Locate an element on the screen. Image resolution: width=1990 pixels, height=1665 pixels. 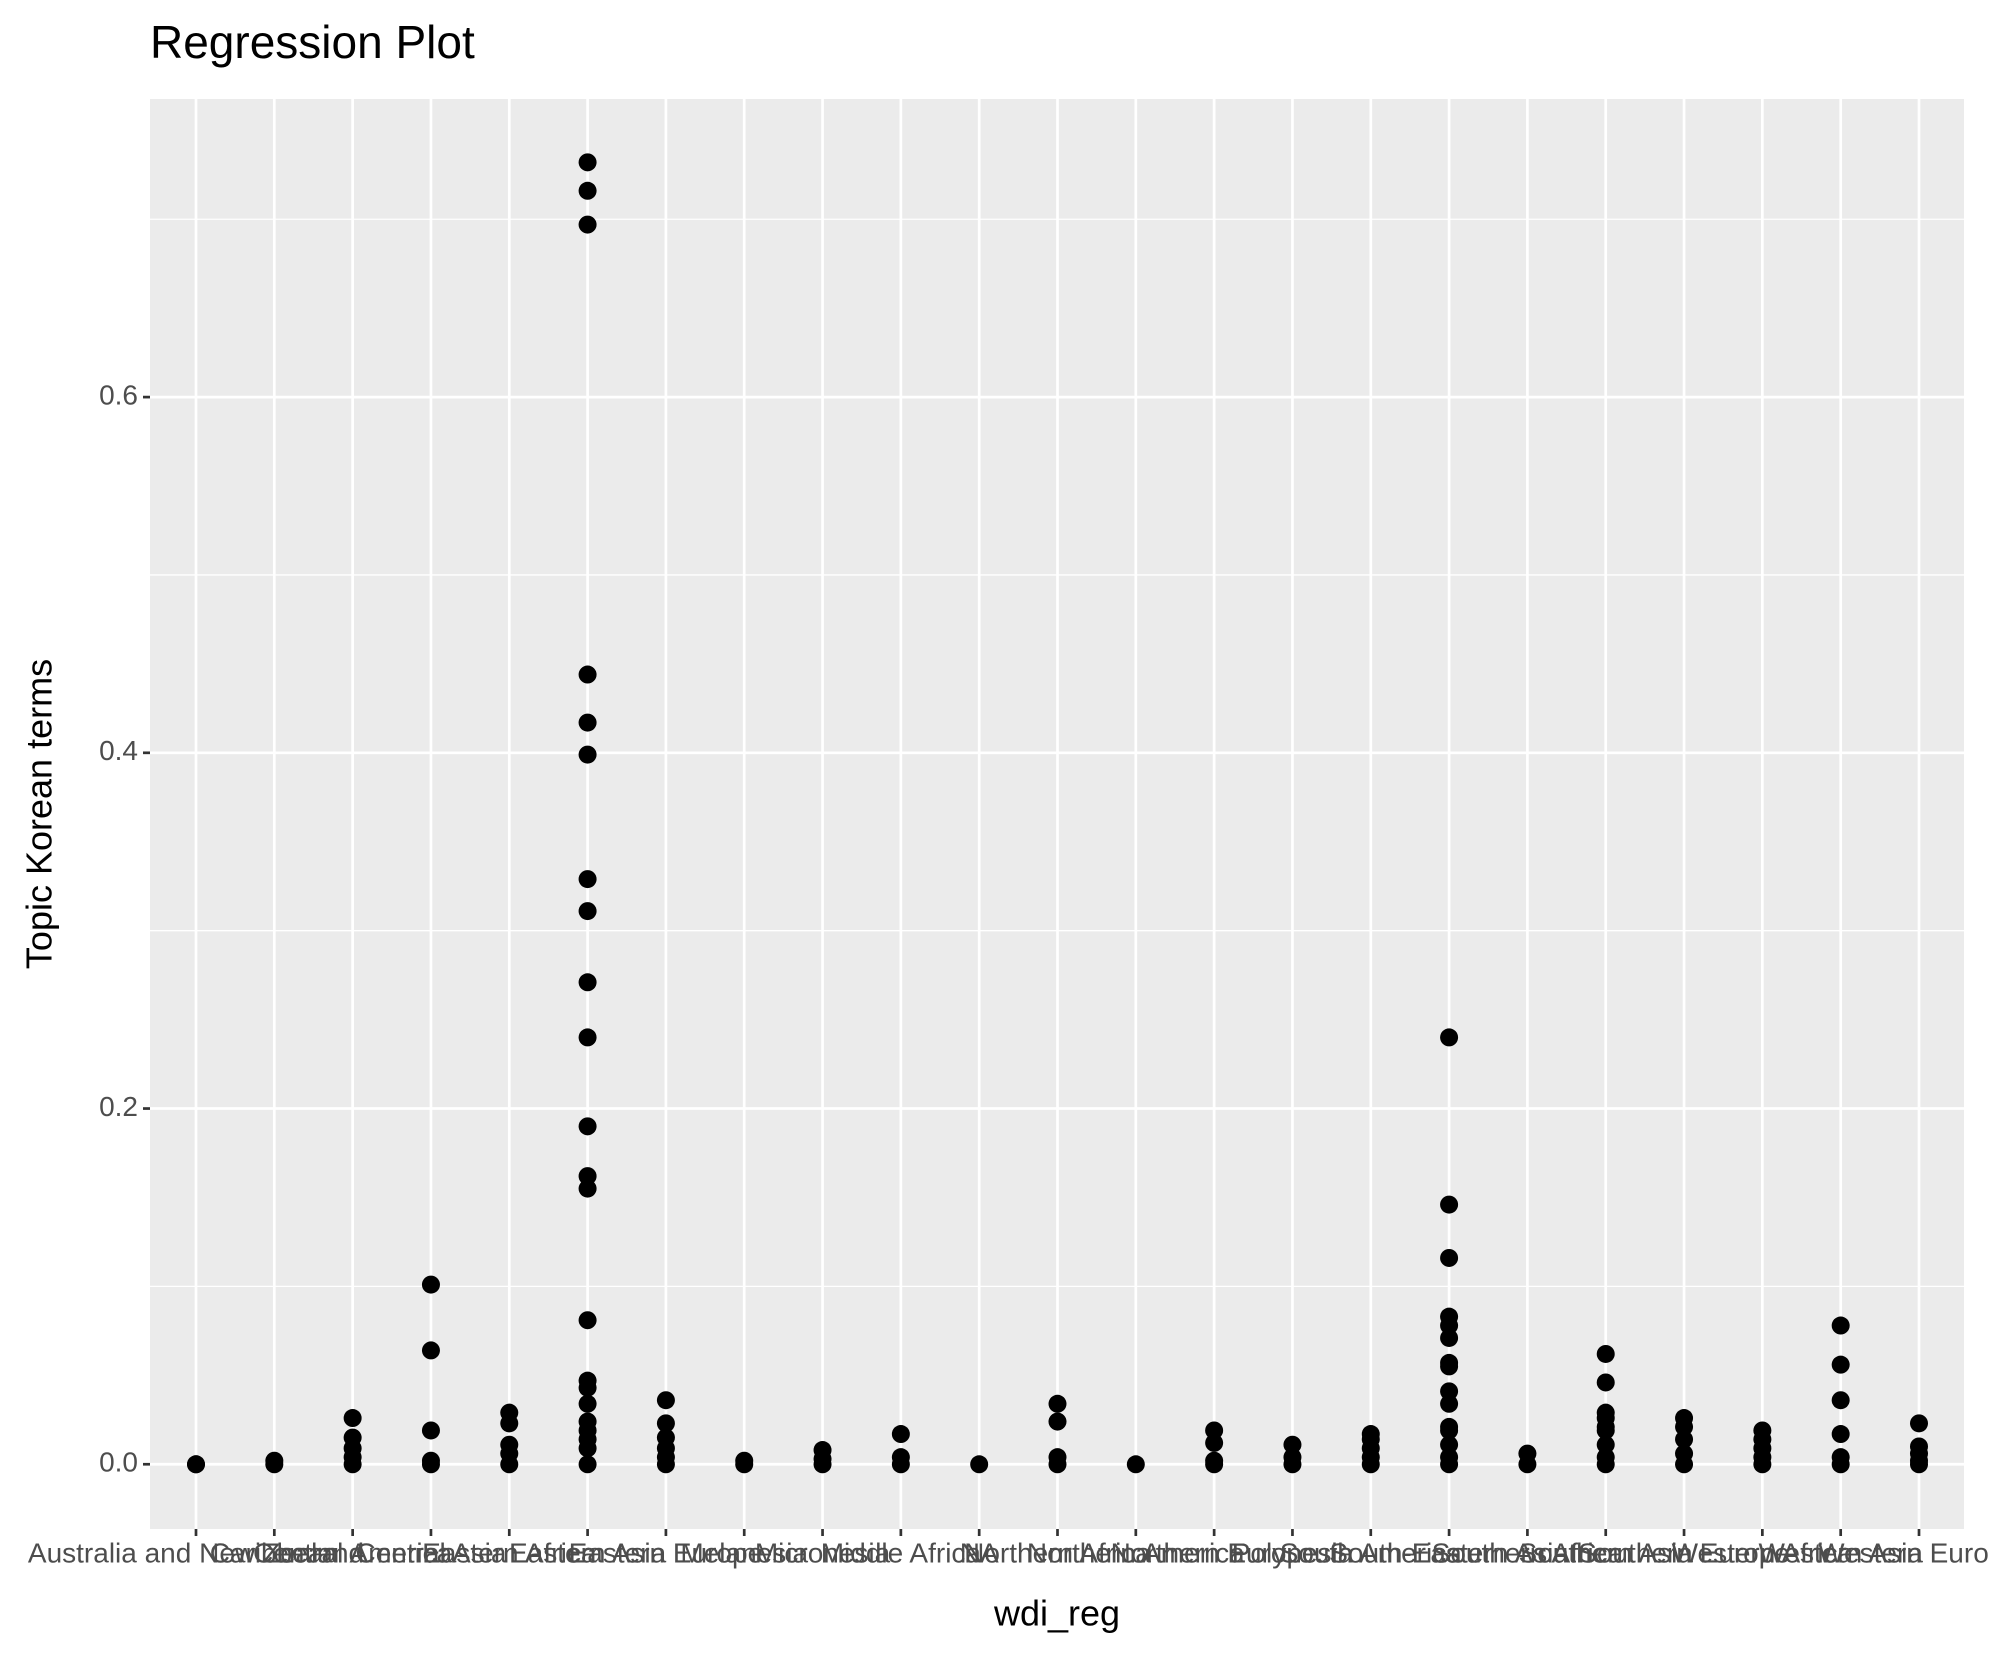
x-tick-label: South America is located at coordinates (1371, 1552).